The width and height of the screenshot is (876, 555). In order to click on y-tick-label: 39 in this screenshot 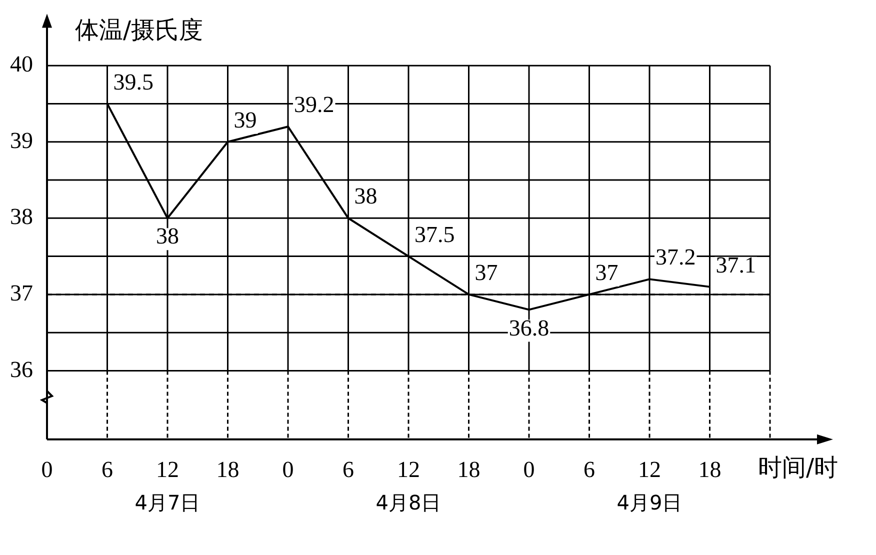, I will do `click(21, 140)`.